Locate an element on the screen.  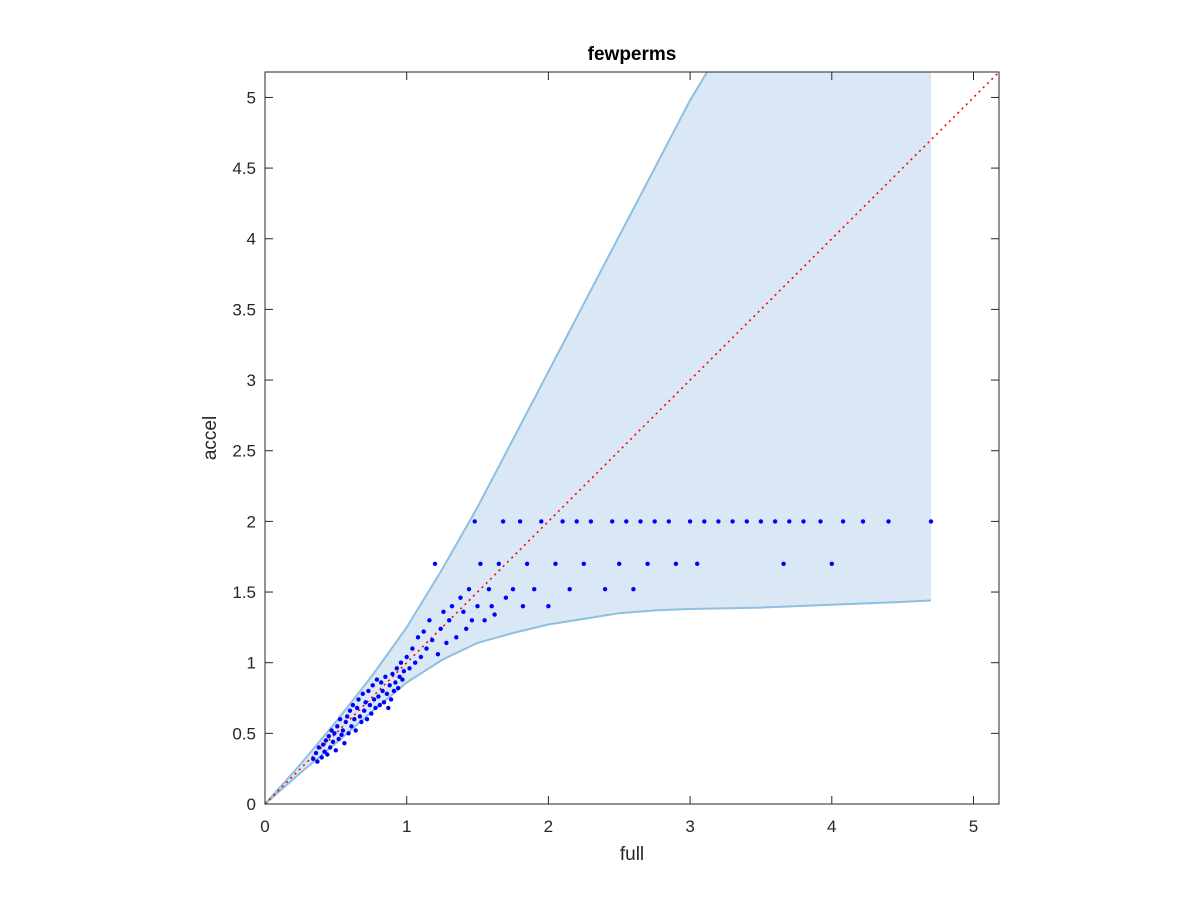
x-tick-label: 0 is located at coordinates (264, 826).